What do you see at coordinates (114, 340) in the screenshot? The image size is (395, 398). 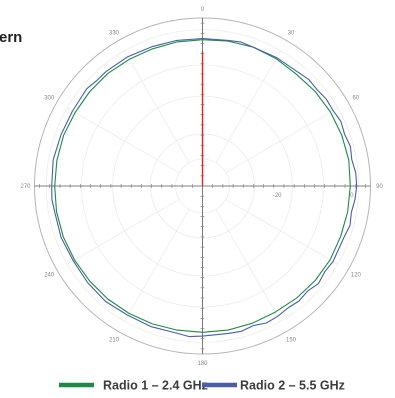 I see `angle-label-210: 210` at bounding box center [114, 340].